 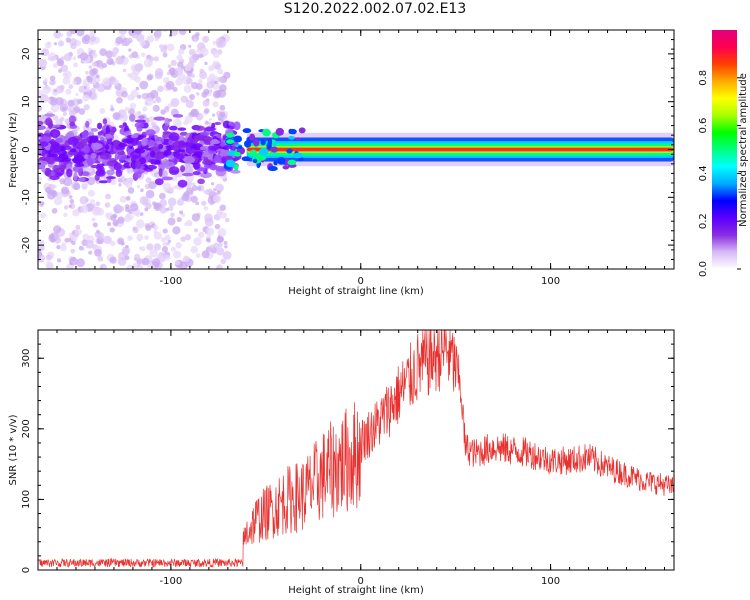 What do you see at coordinates (26, 358) in the screenshot?
I see `y-tick-label: 300` at bounding box center [26, 358].